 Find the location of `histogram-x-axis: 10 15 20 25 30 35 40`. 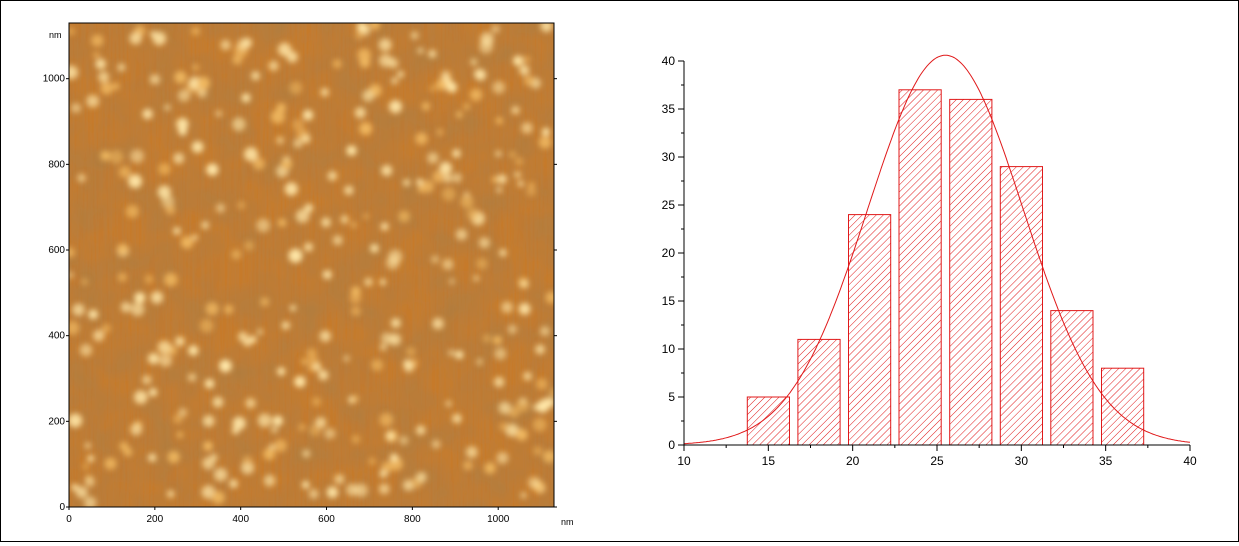

histogram-x-axis: 10 15 20 25 30 35 40 is located at coordinates (937, 456).